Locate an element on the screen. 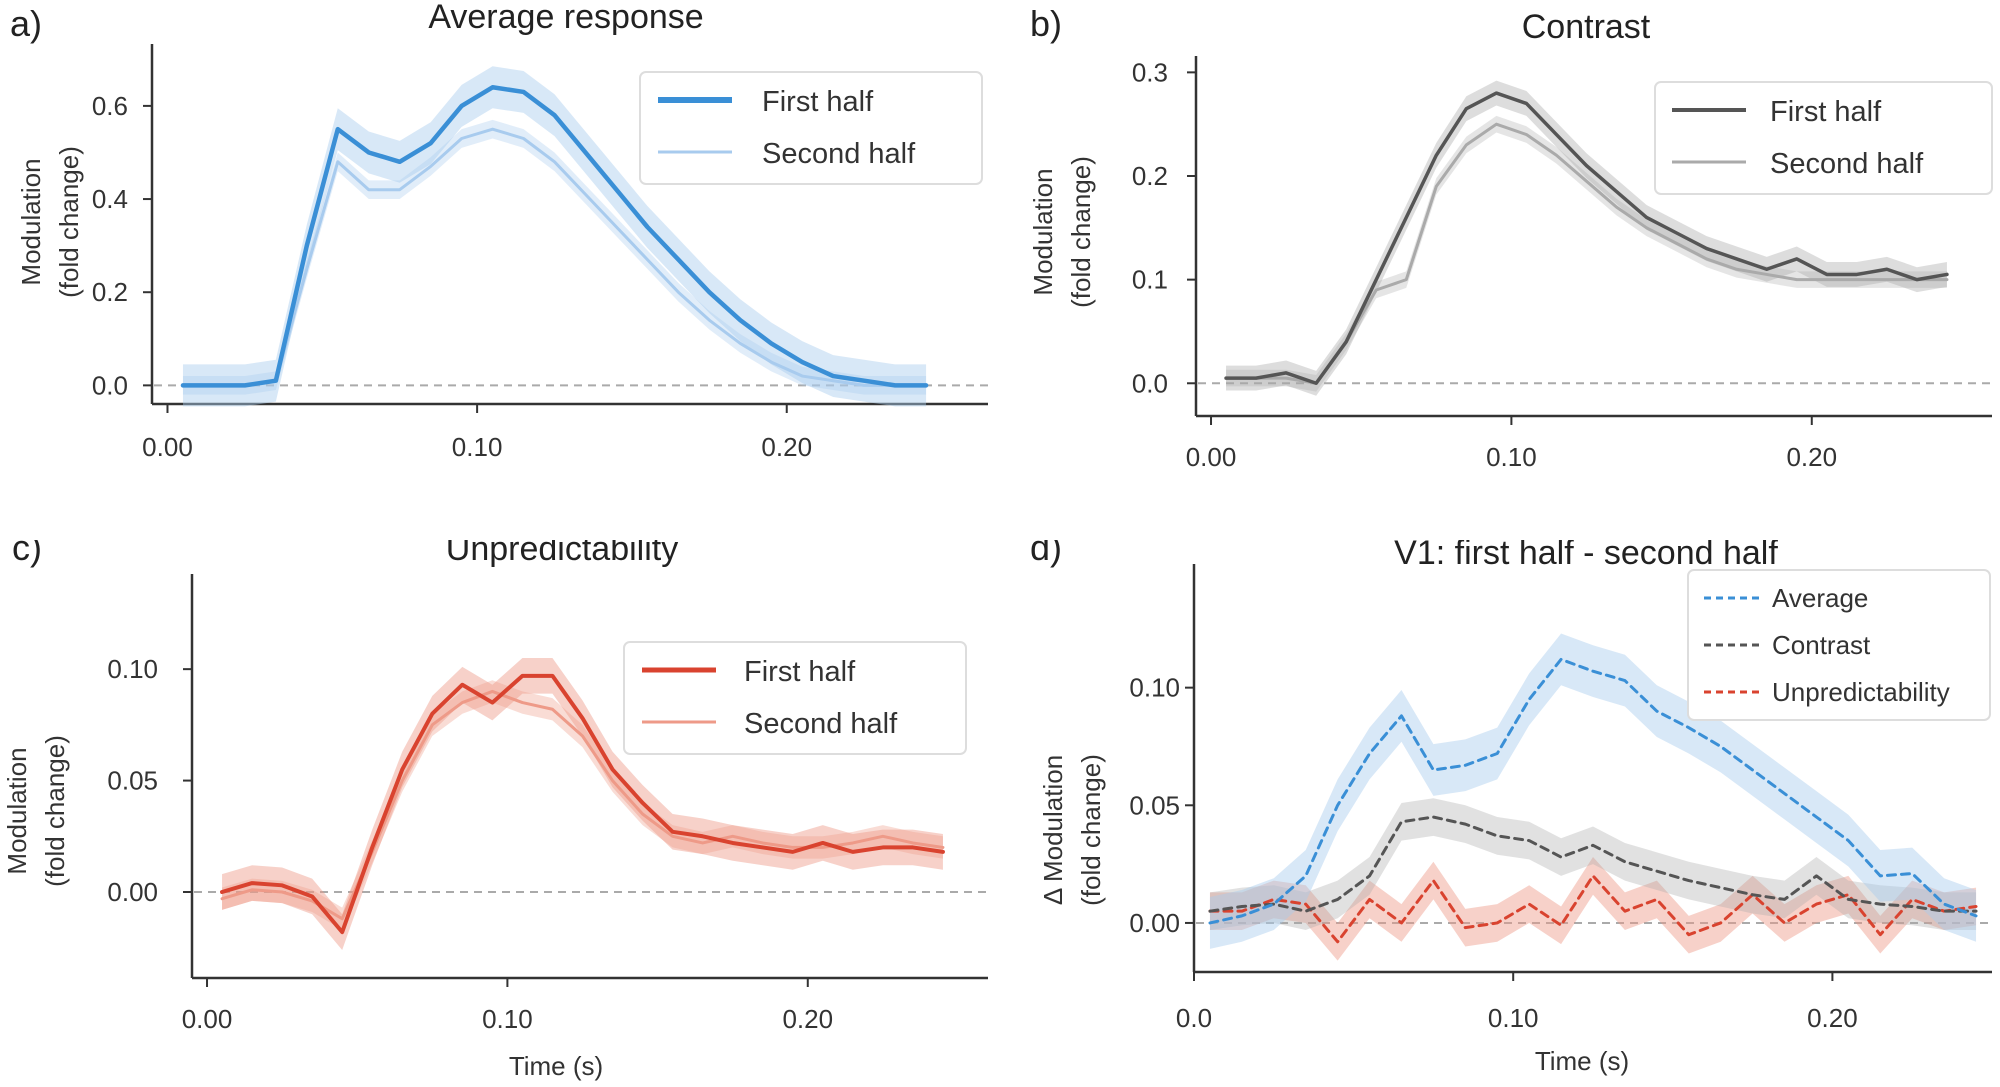  panel-label: c) is located at coordinates (27, 554).